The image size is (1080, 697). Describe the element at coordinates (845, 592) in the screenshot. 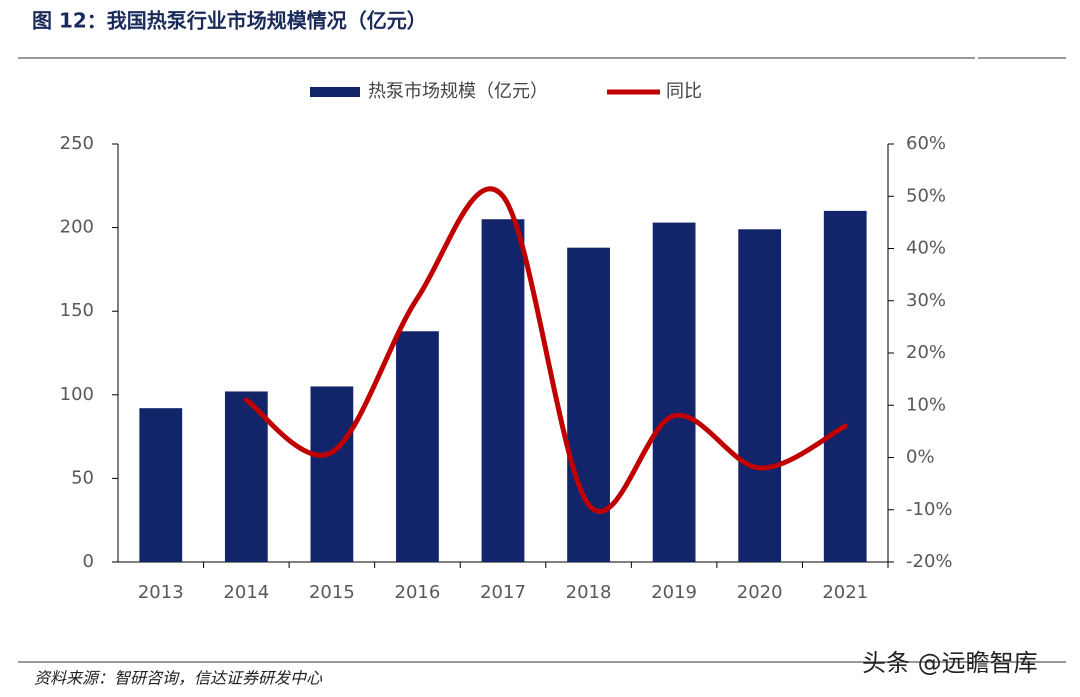

I see `x-tick-label: 2021` at that location.